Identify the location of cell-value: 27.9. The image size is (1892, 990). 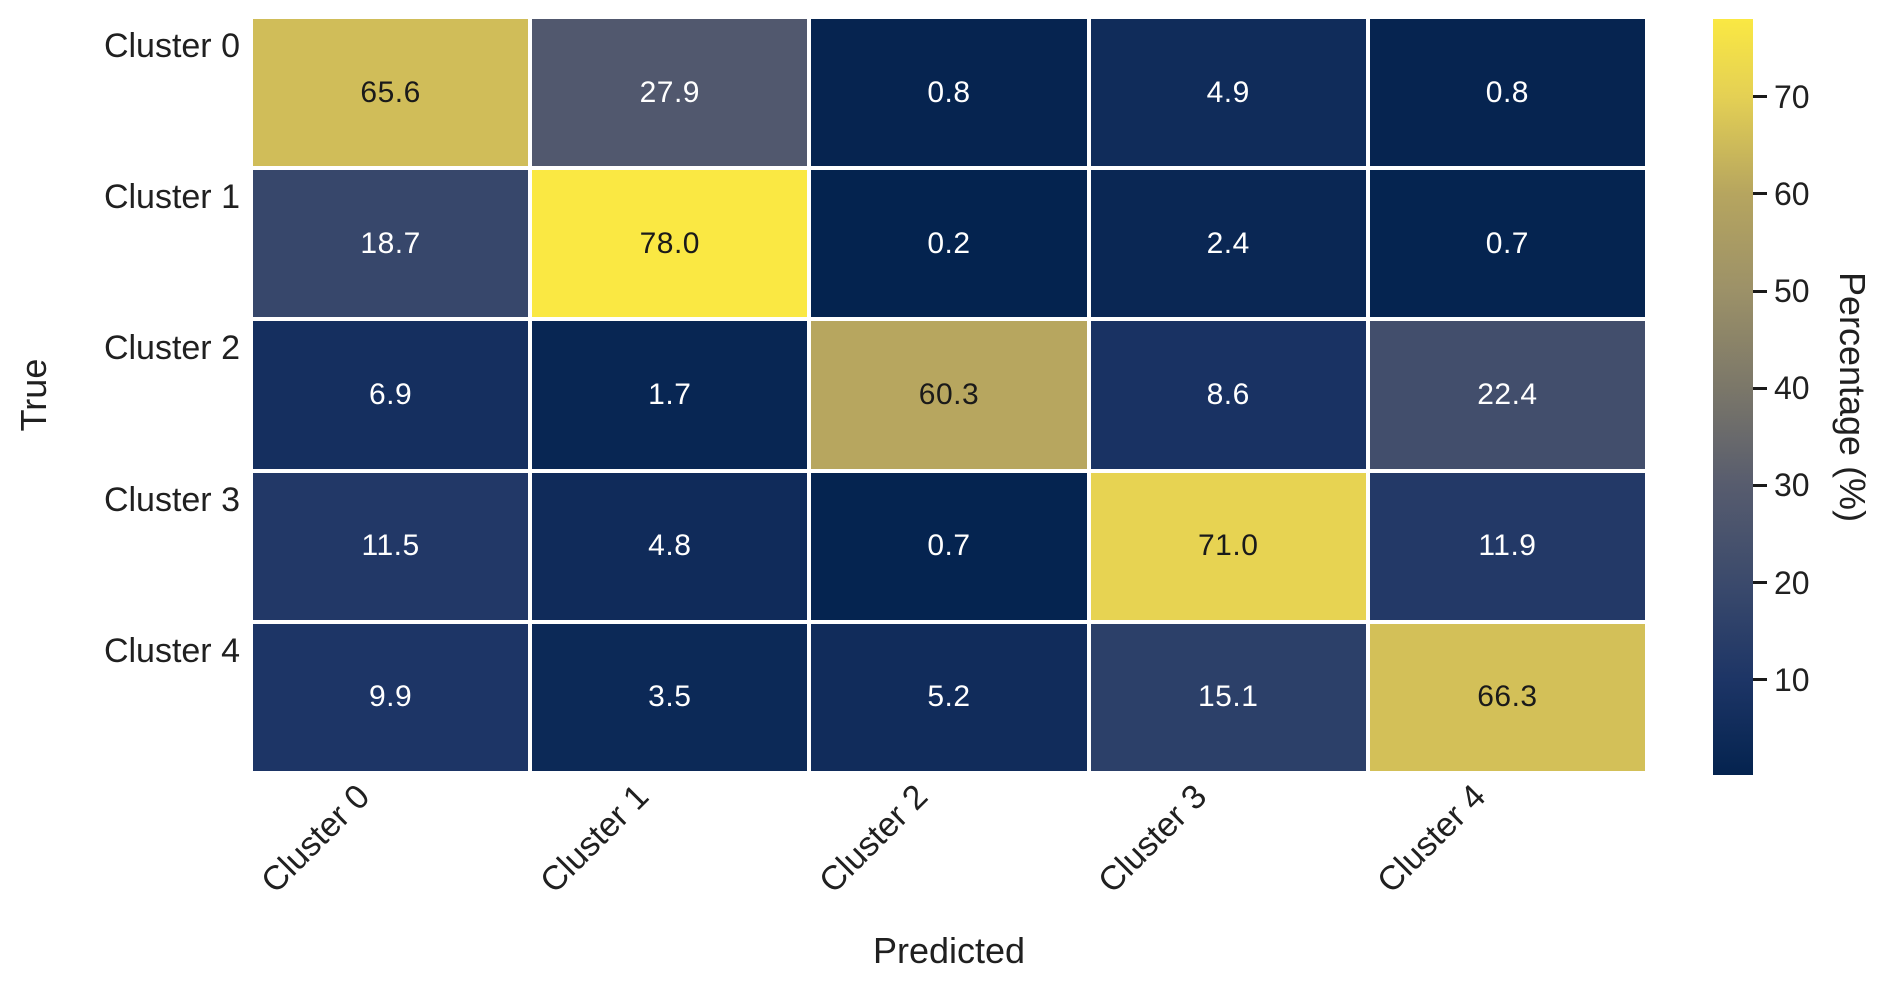
(669, 92).